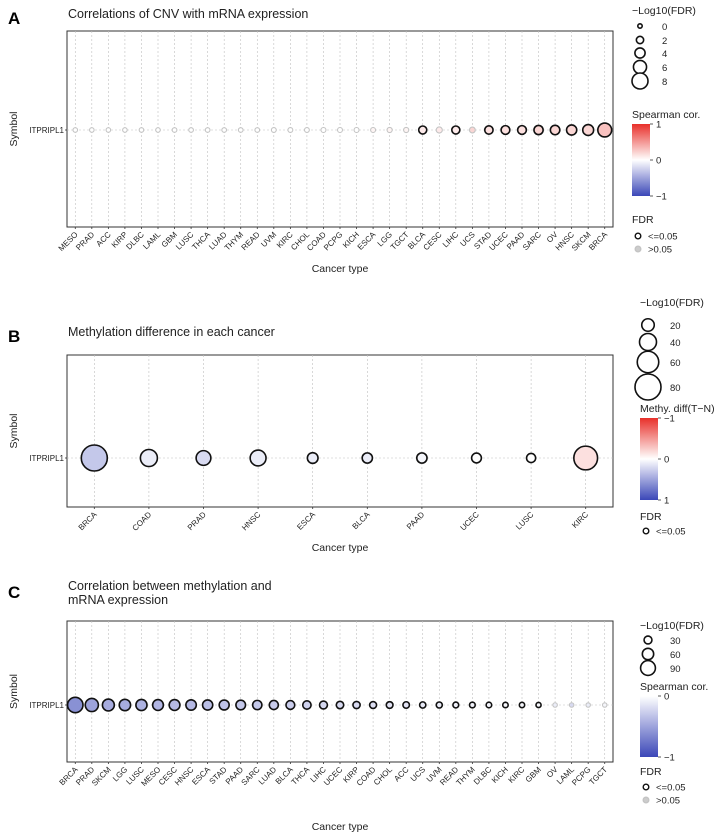  Describe the element at coordinates (68, 241) in the screenshot. I see `x-tick-label: MESO` at that location.